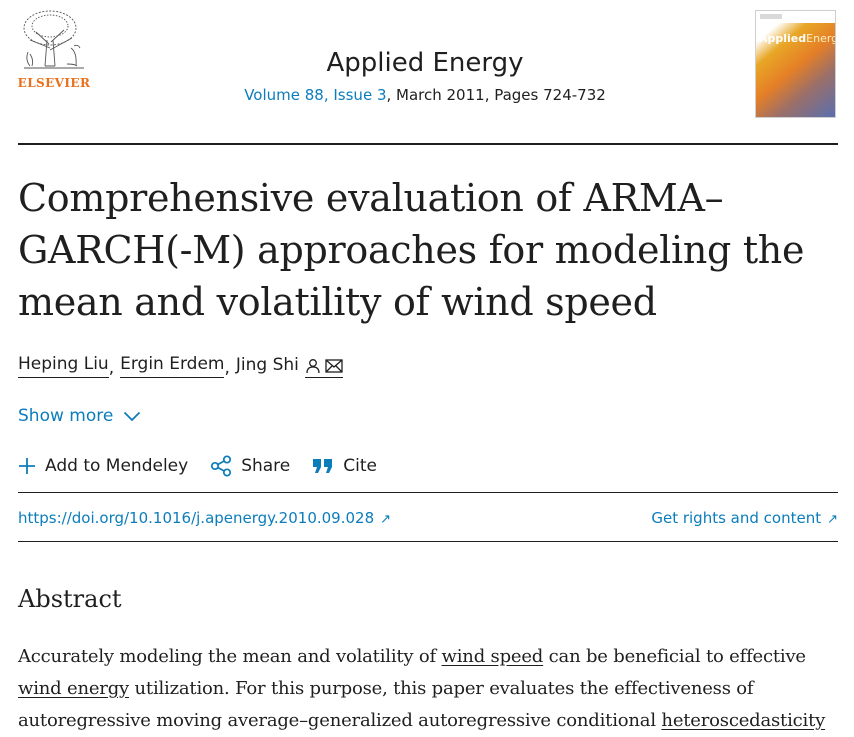 The height and width of the screenshot is (737, 854). I want to click on cite-label: Cite, so click(360, 466).